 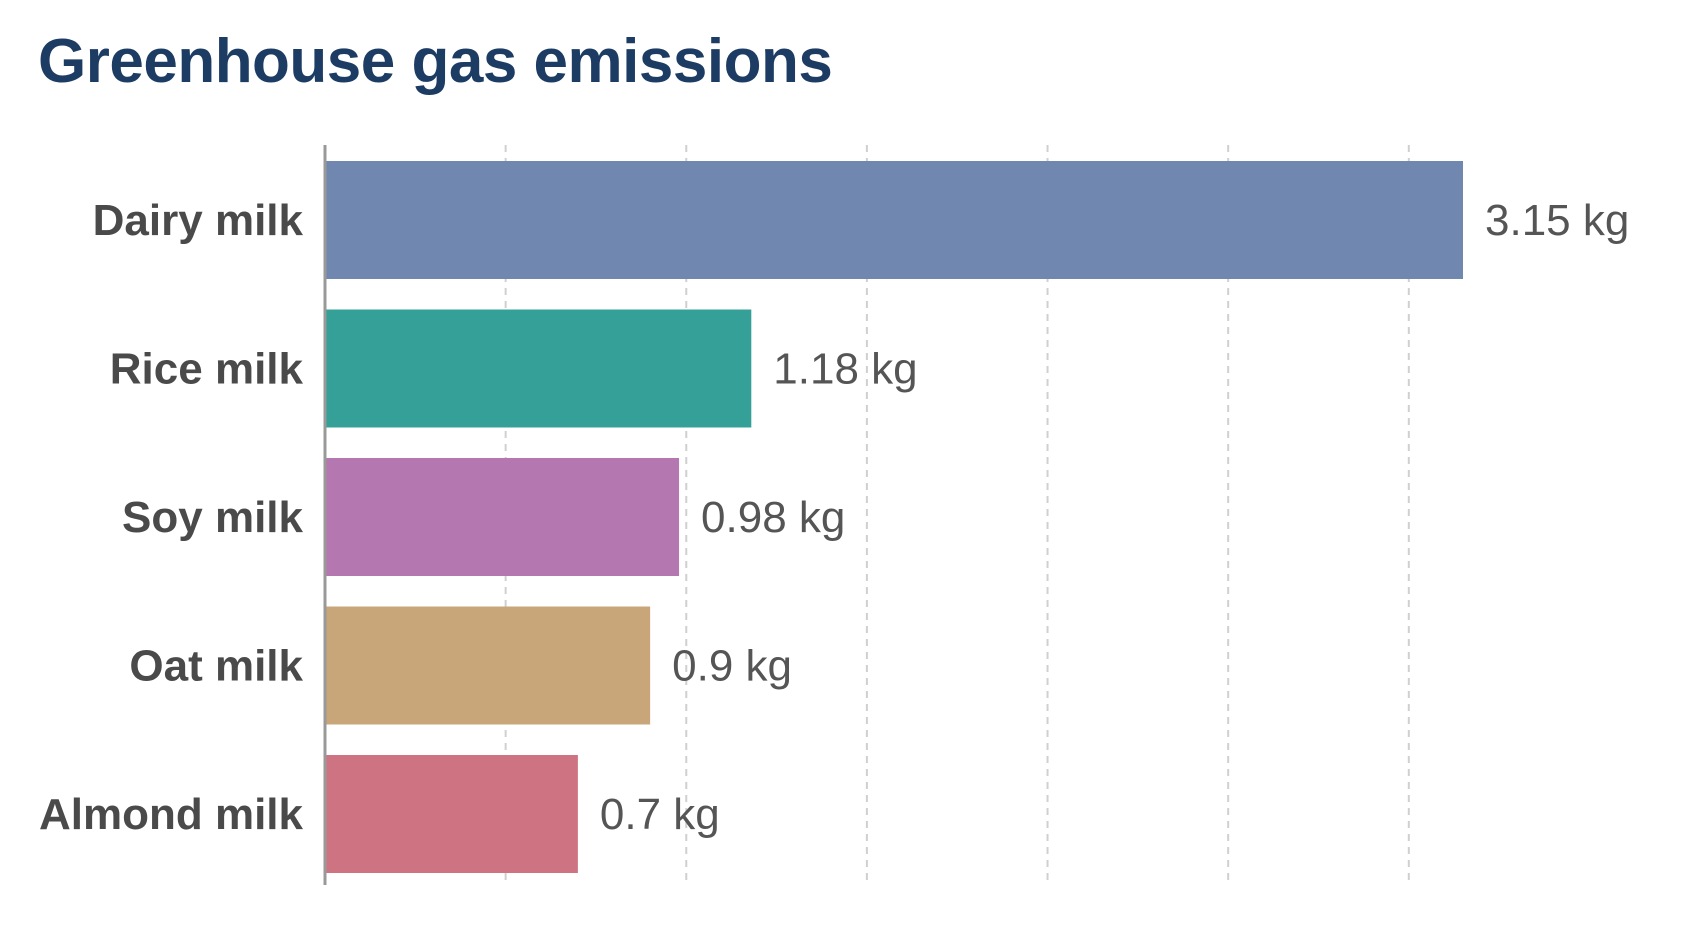 What do you see at coordinates (732, 666) in the screenshot?
I see `value-label: 0.9 kg` at bounding box center [732, 666].